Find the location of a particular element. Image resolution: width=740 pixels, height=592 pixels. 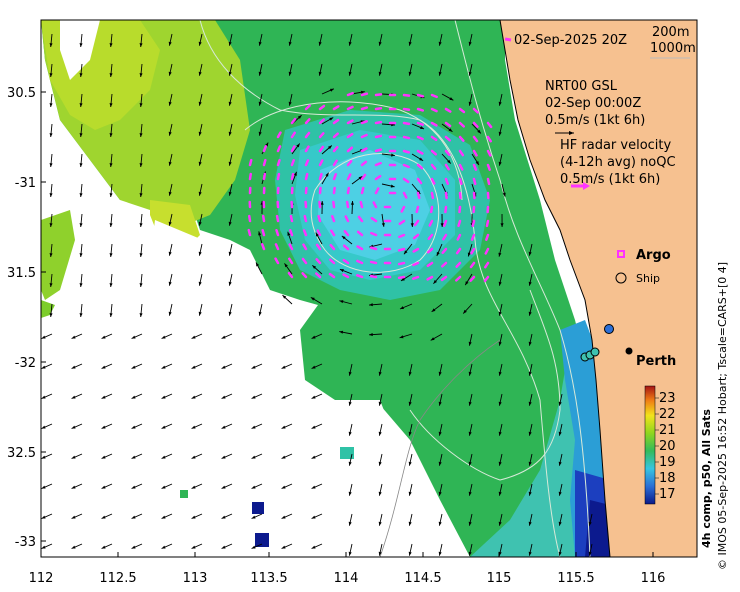

model-label-line1: NRT00 GSL is located at coordinates (581, 86).